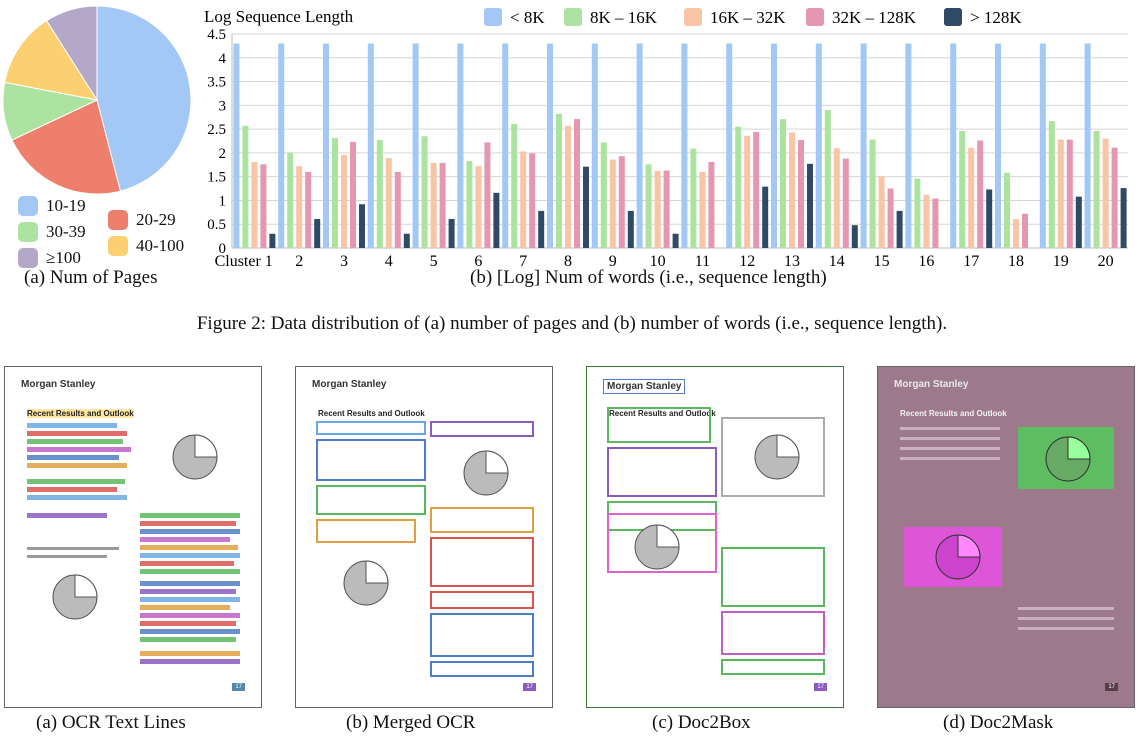 The height and width of the screenshot is (746, 1144). Describe the element at coordinates (71, 53) in the screenshot. I see `pie-slice-≥100` at that location.